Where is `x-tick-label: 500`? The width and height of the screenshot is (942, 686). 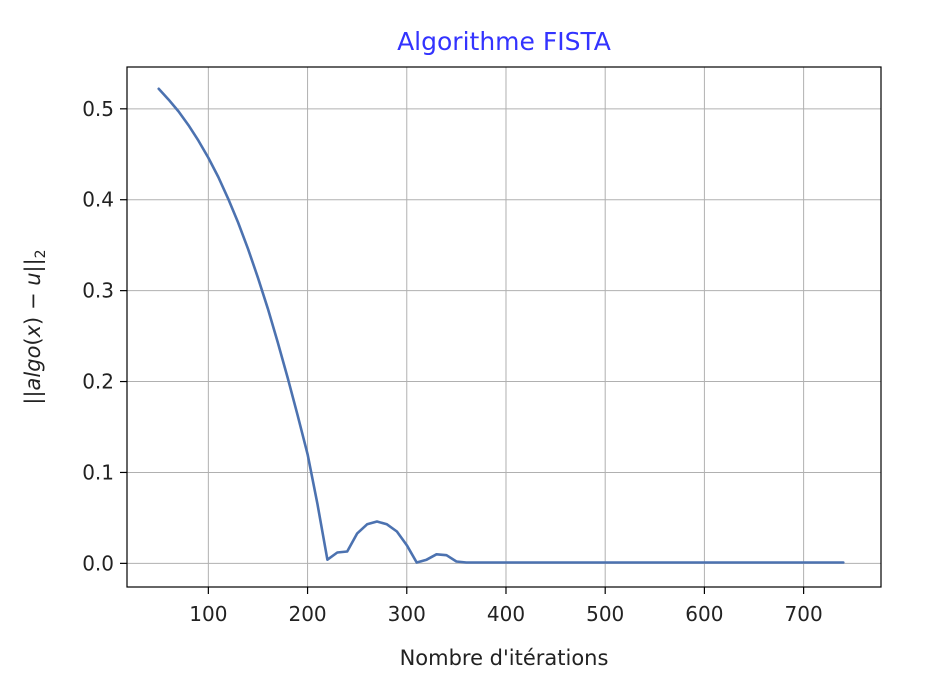 x-tick-label: 500 is located at coordinates (605, 614).